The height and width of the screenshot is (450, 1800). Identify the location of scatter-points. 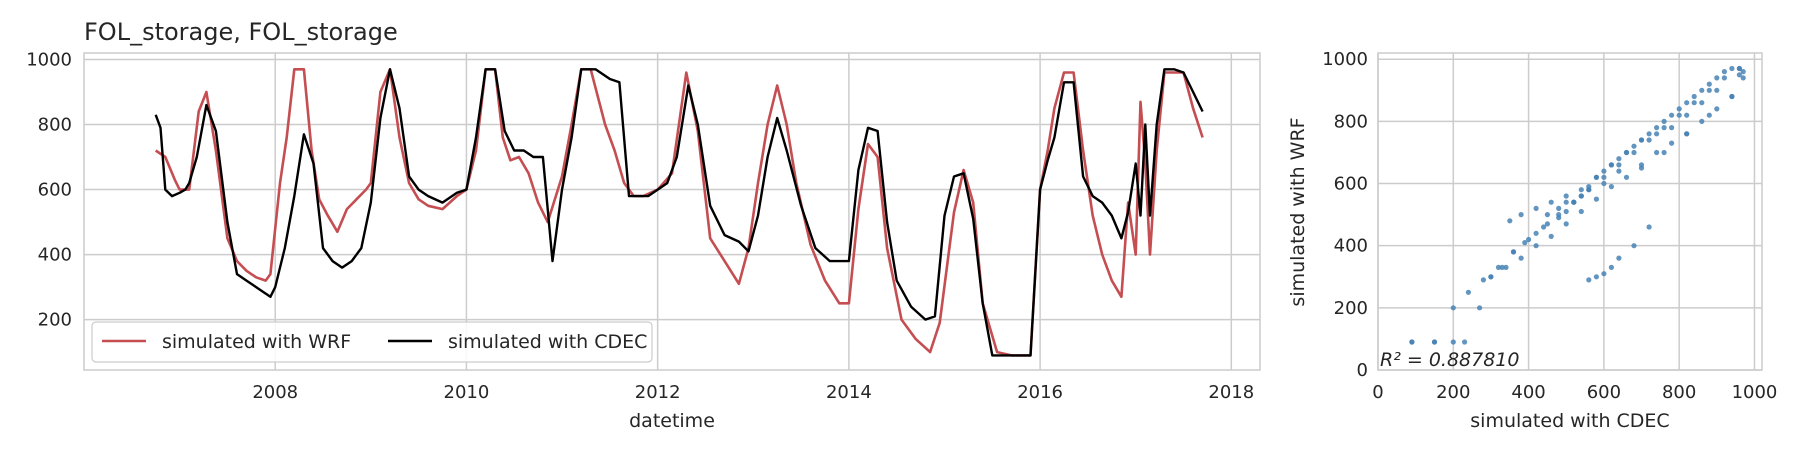
(1577, 205).